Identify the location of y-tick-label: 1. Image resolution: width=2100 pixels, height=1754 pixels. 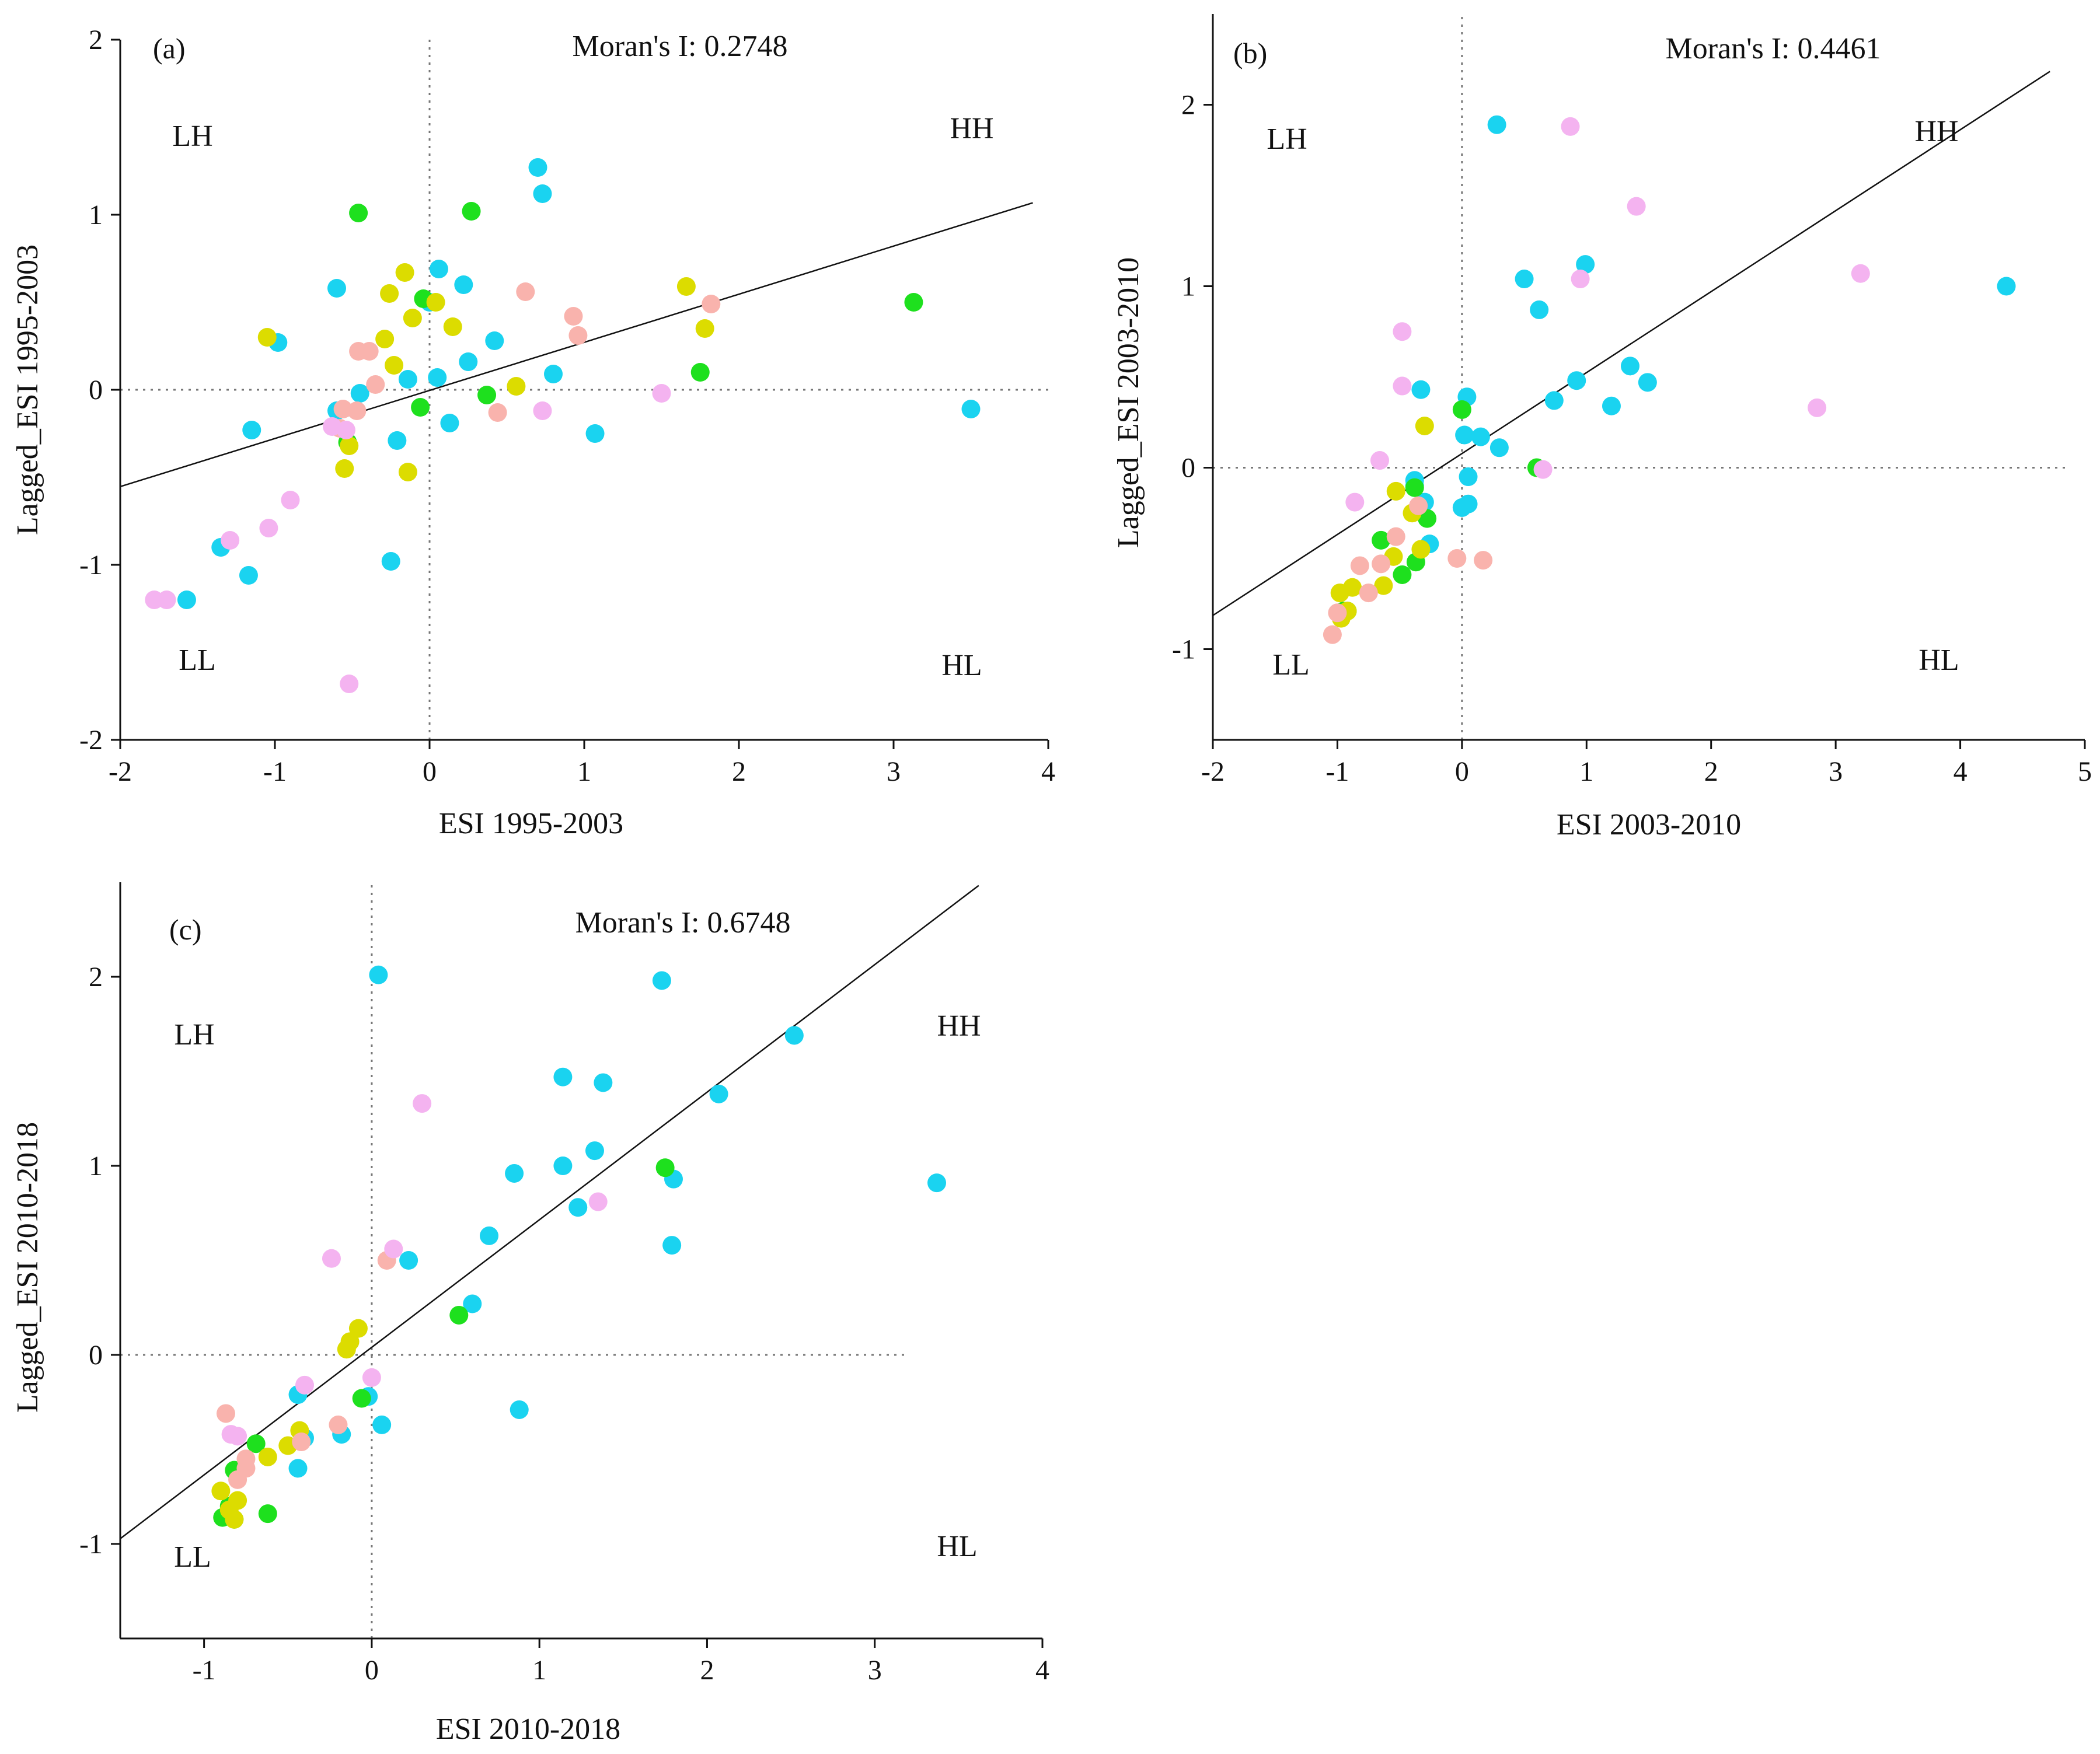
(96, 215).